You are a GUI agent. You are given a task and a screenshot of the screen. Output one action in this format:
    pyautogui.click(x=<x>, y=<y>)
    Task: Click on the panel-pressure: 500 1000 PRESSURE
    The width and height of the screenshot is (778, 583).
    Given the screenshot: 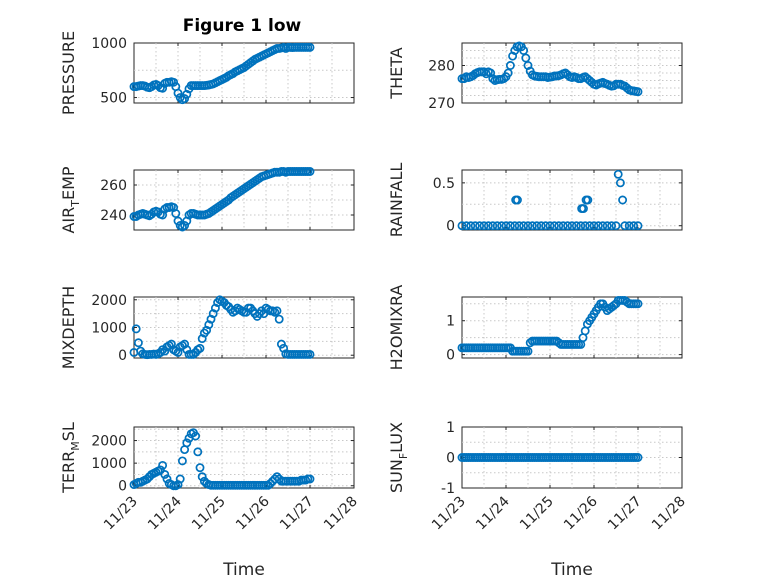 What is the action you would take?
    pyautogui.click(x=207, y=73)
    